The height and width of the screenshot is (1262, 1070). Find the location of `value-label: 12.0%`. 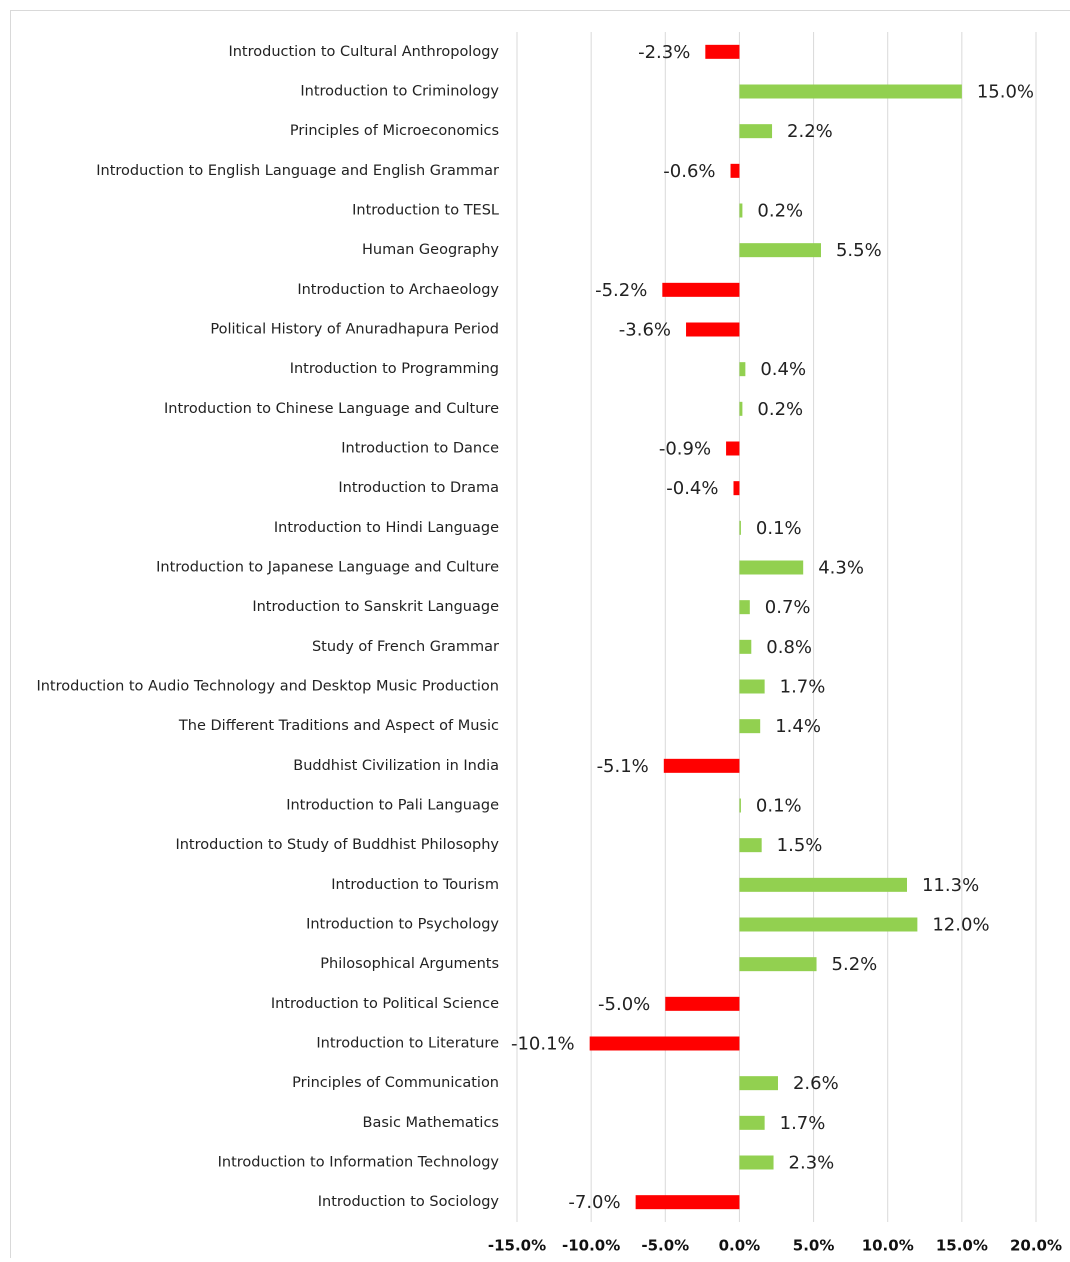

value-label: 12.0% is located at coordinates (960, 925).